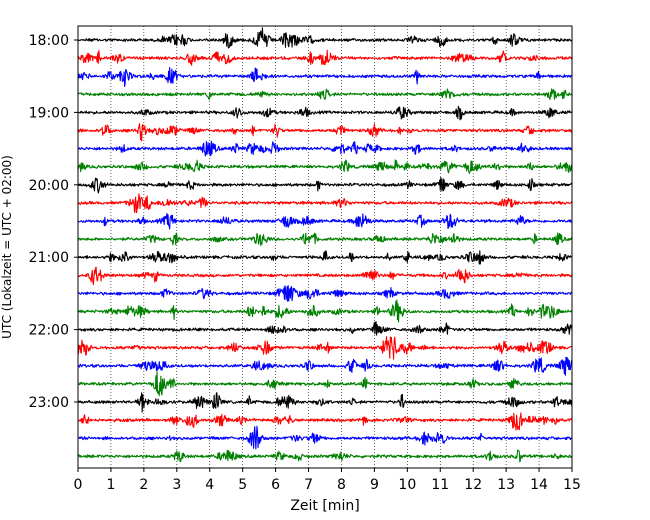 The image size is (650, 520). Describe the element at coordinates (506, 485) in the screenshot. I see `x-tick-label: 13` at that location.